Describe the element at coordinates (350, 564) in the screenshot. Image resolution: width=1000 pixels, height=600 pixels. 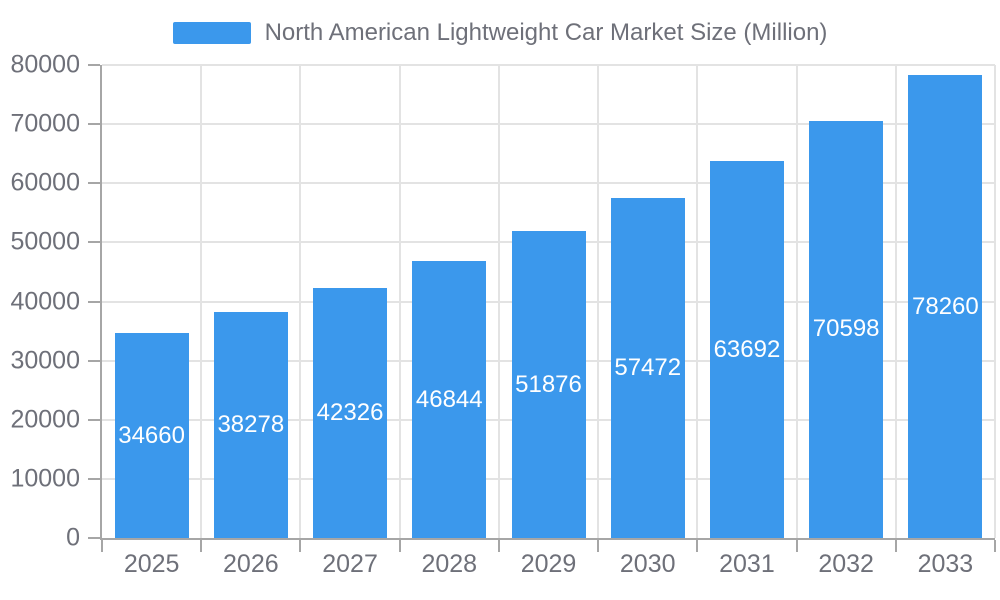
I see `x-axis-label: 2027` at that location.